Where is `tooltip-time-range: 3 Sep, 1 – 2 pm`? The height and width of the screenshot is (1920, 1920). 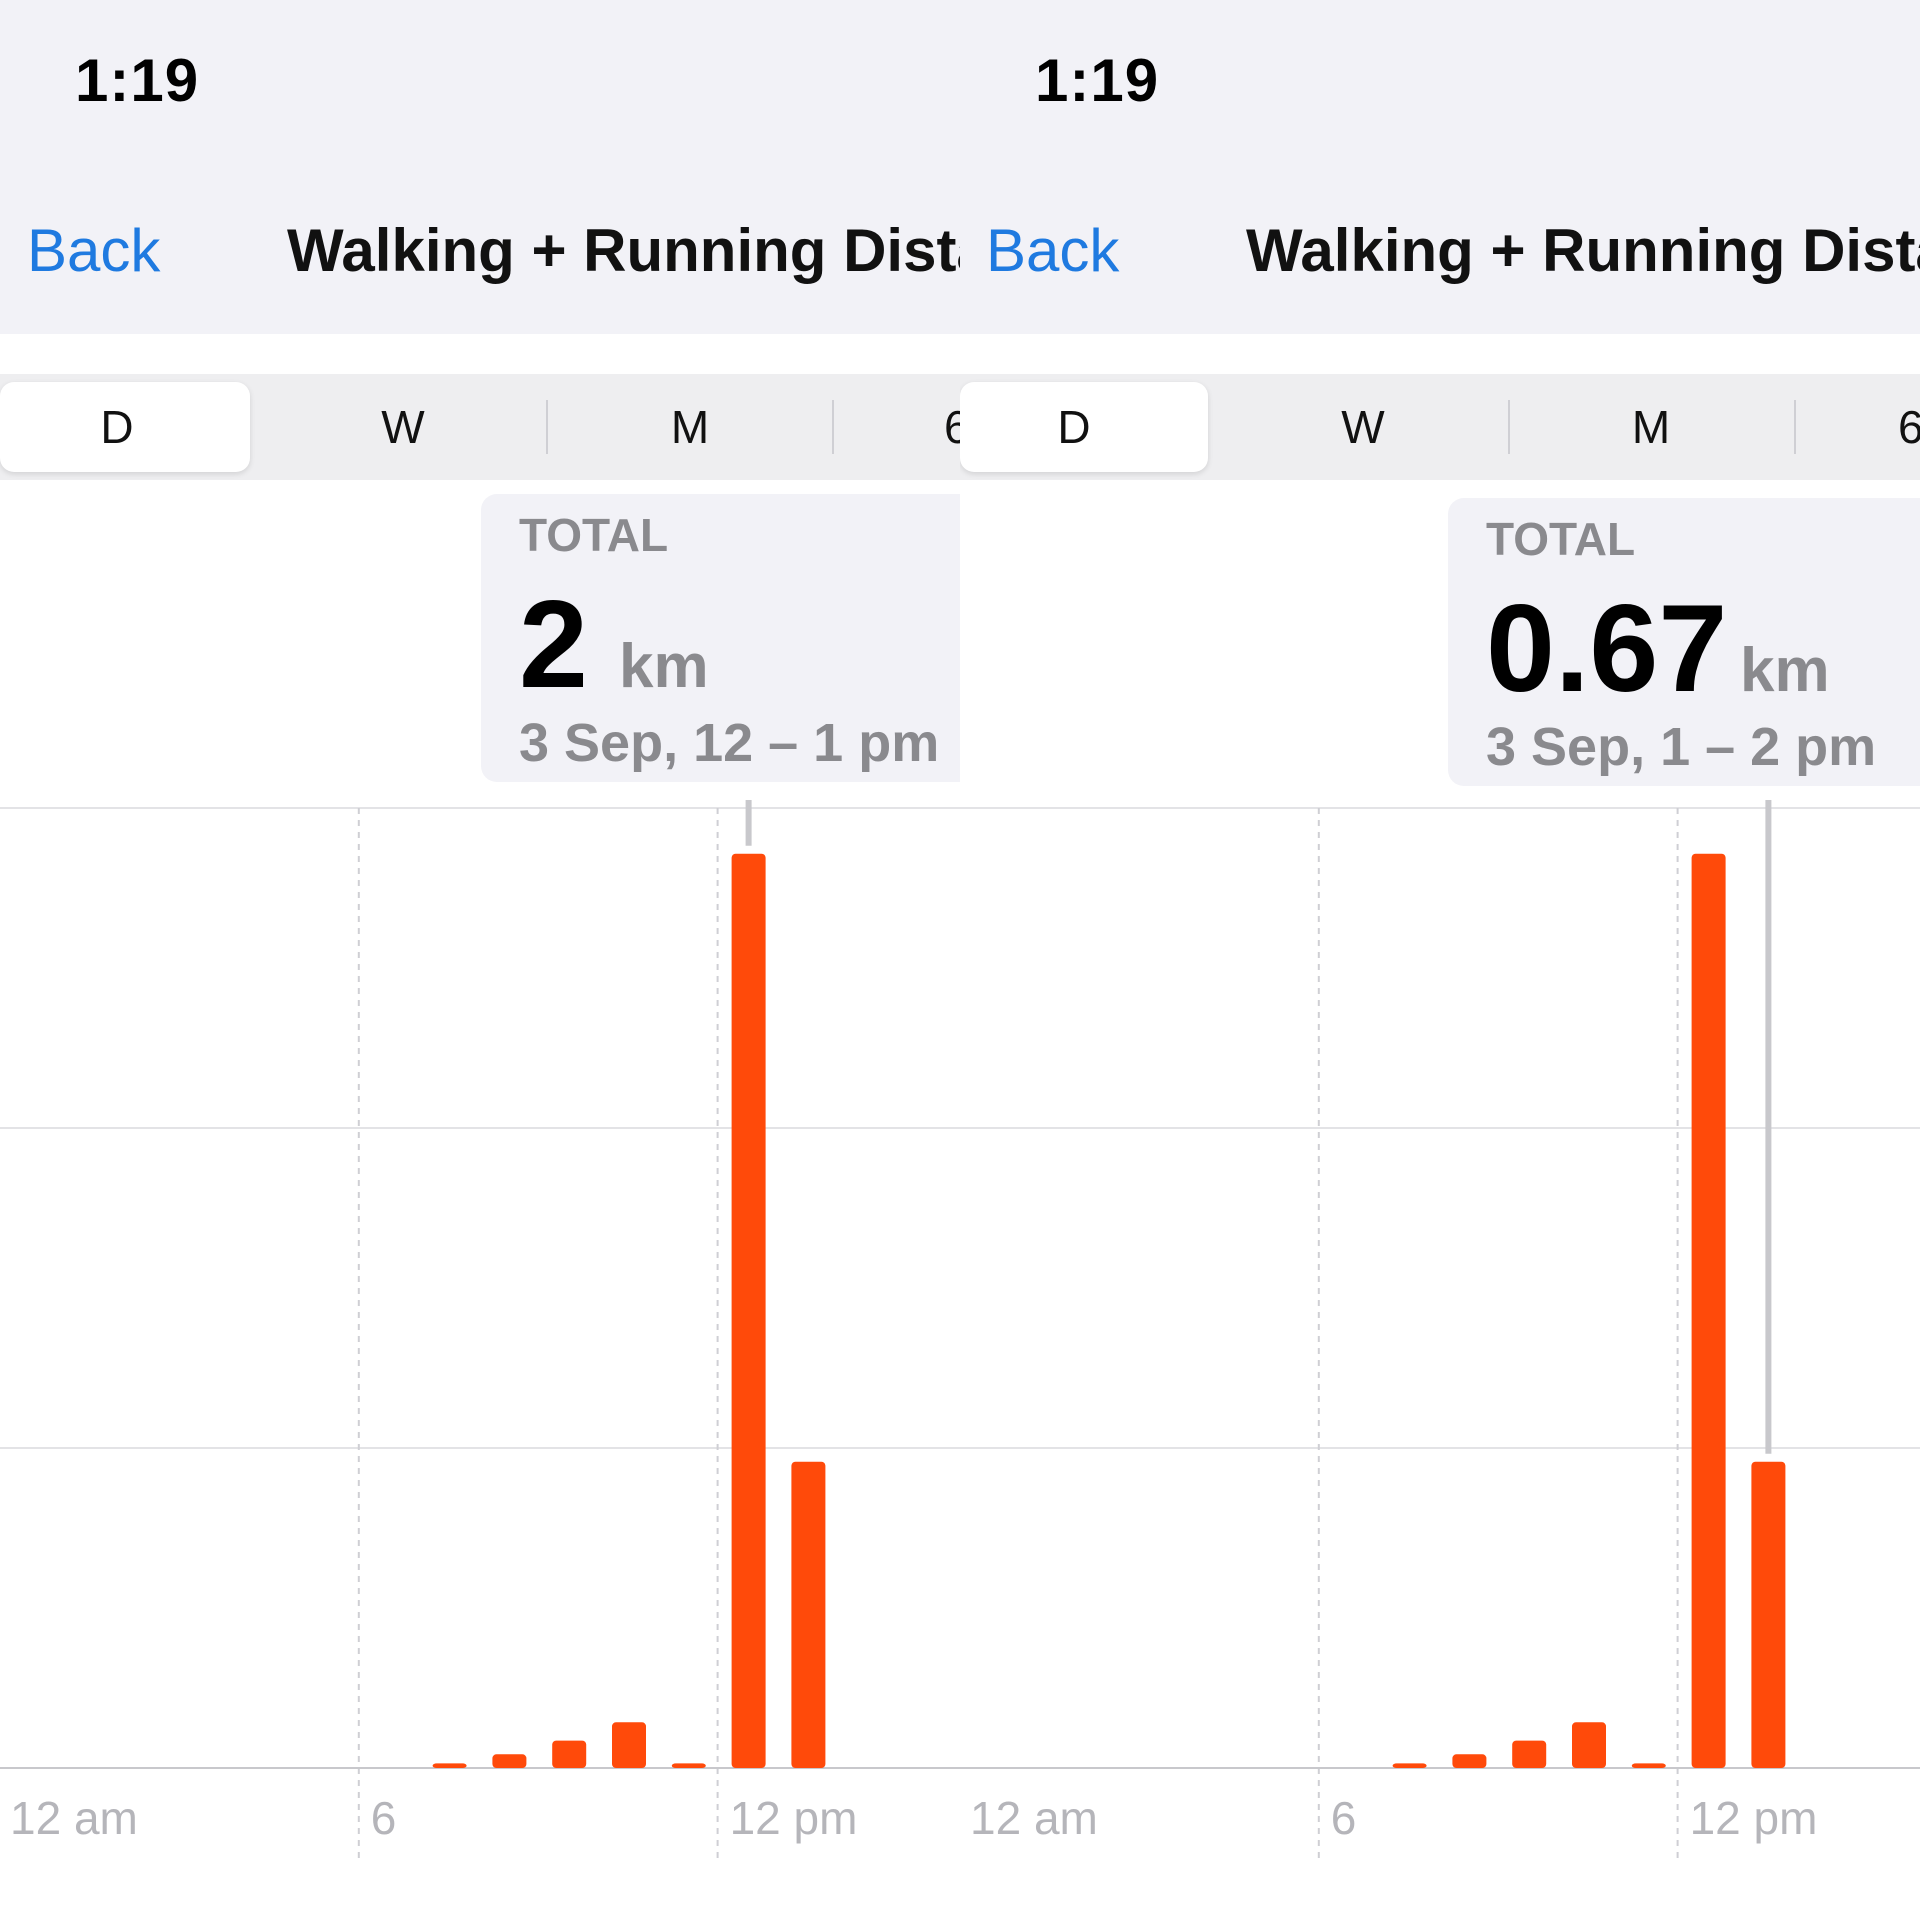 tooltip-time-range: 3 Sep, 1 – 2 pm is located at coordinates (1681, 747).